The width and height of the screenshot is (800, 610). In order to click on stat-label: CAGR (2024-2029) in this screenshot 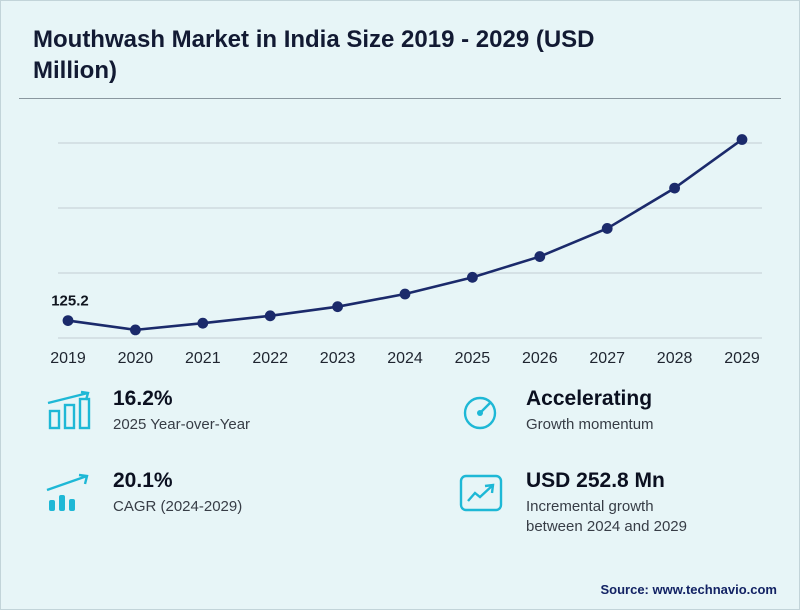, I will do `click(178, 507)`.